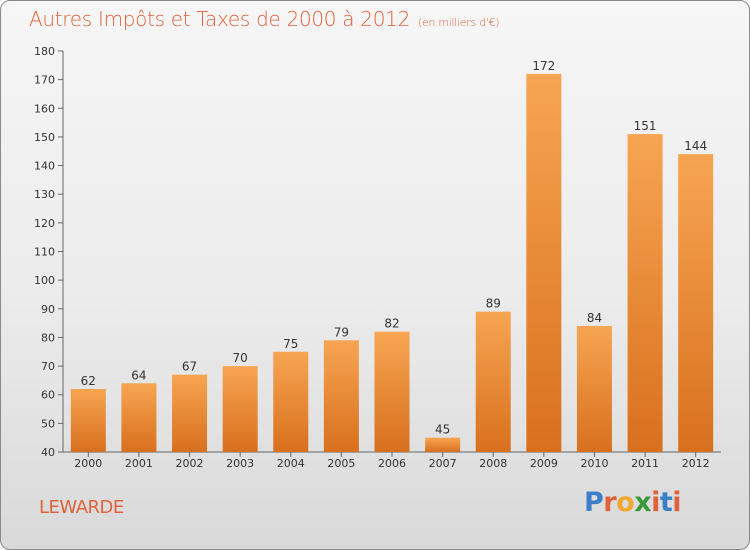 The width and height of the screenshot is (750, 550). What do you see at coordinates (341, 463) in the screenshot?
I see `x-tick-label: 2005` at bounding box center [341, 463].